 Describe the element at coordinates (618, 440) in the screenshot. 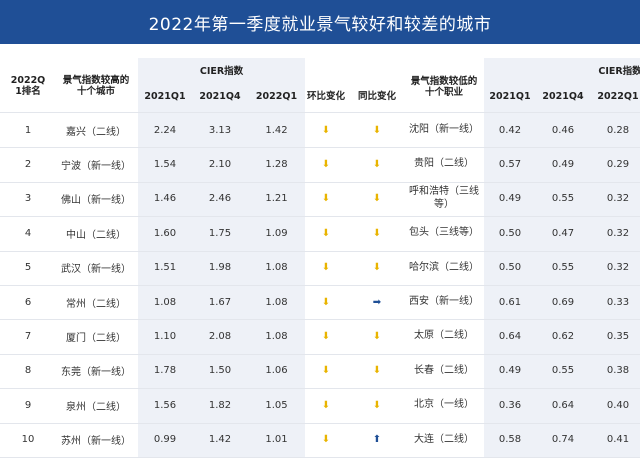

I see `bottom-q1-2022-cell: 0.41` at that location.